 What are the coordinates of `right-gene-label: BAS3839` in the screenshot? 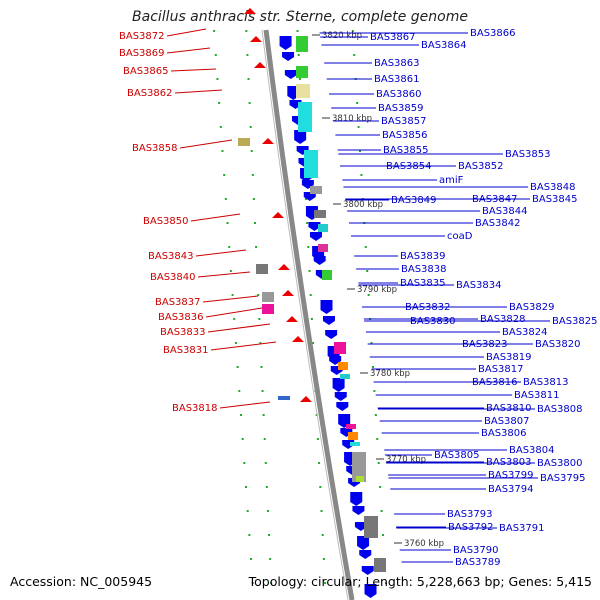 It's located at (423, 256).